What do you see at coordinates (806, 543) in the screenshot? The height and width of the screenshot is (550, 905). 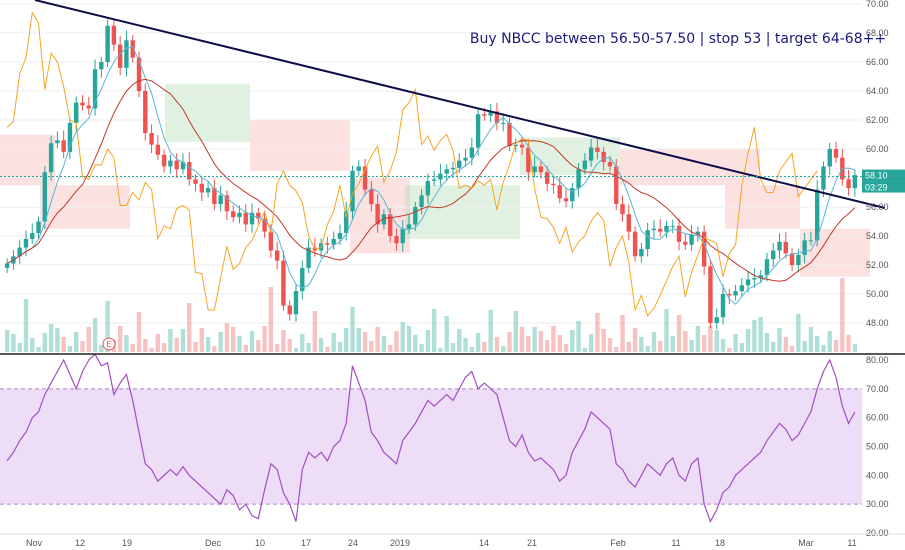 I see `x-tick-label: Mar` at bounding box center [806, 543].